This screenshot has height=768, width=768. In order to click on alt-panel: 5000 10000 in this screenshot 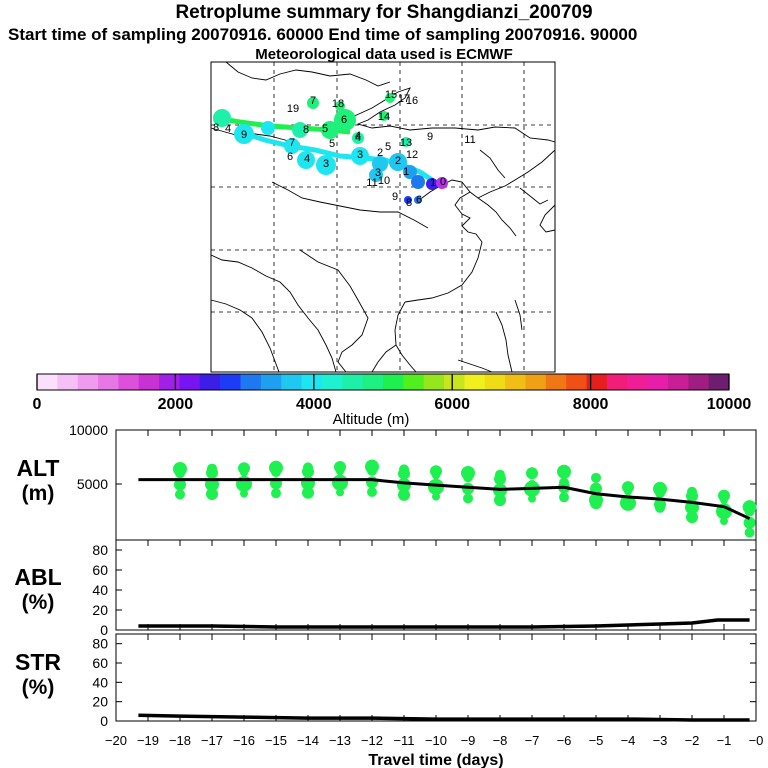, I will do `click(413, 484)`.